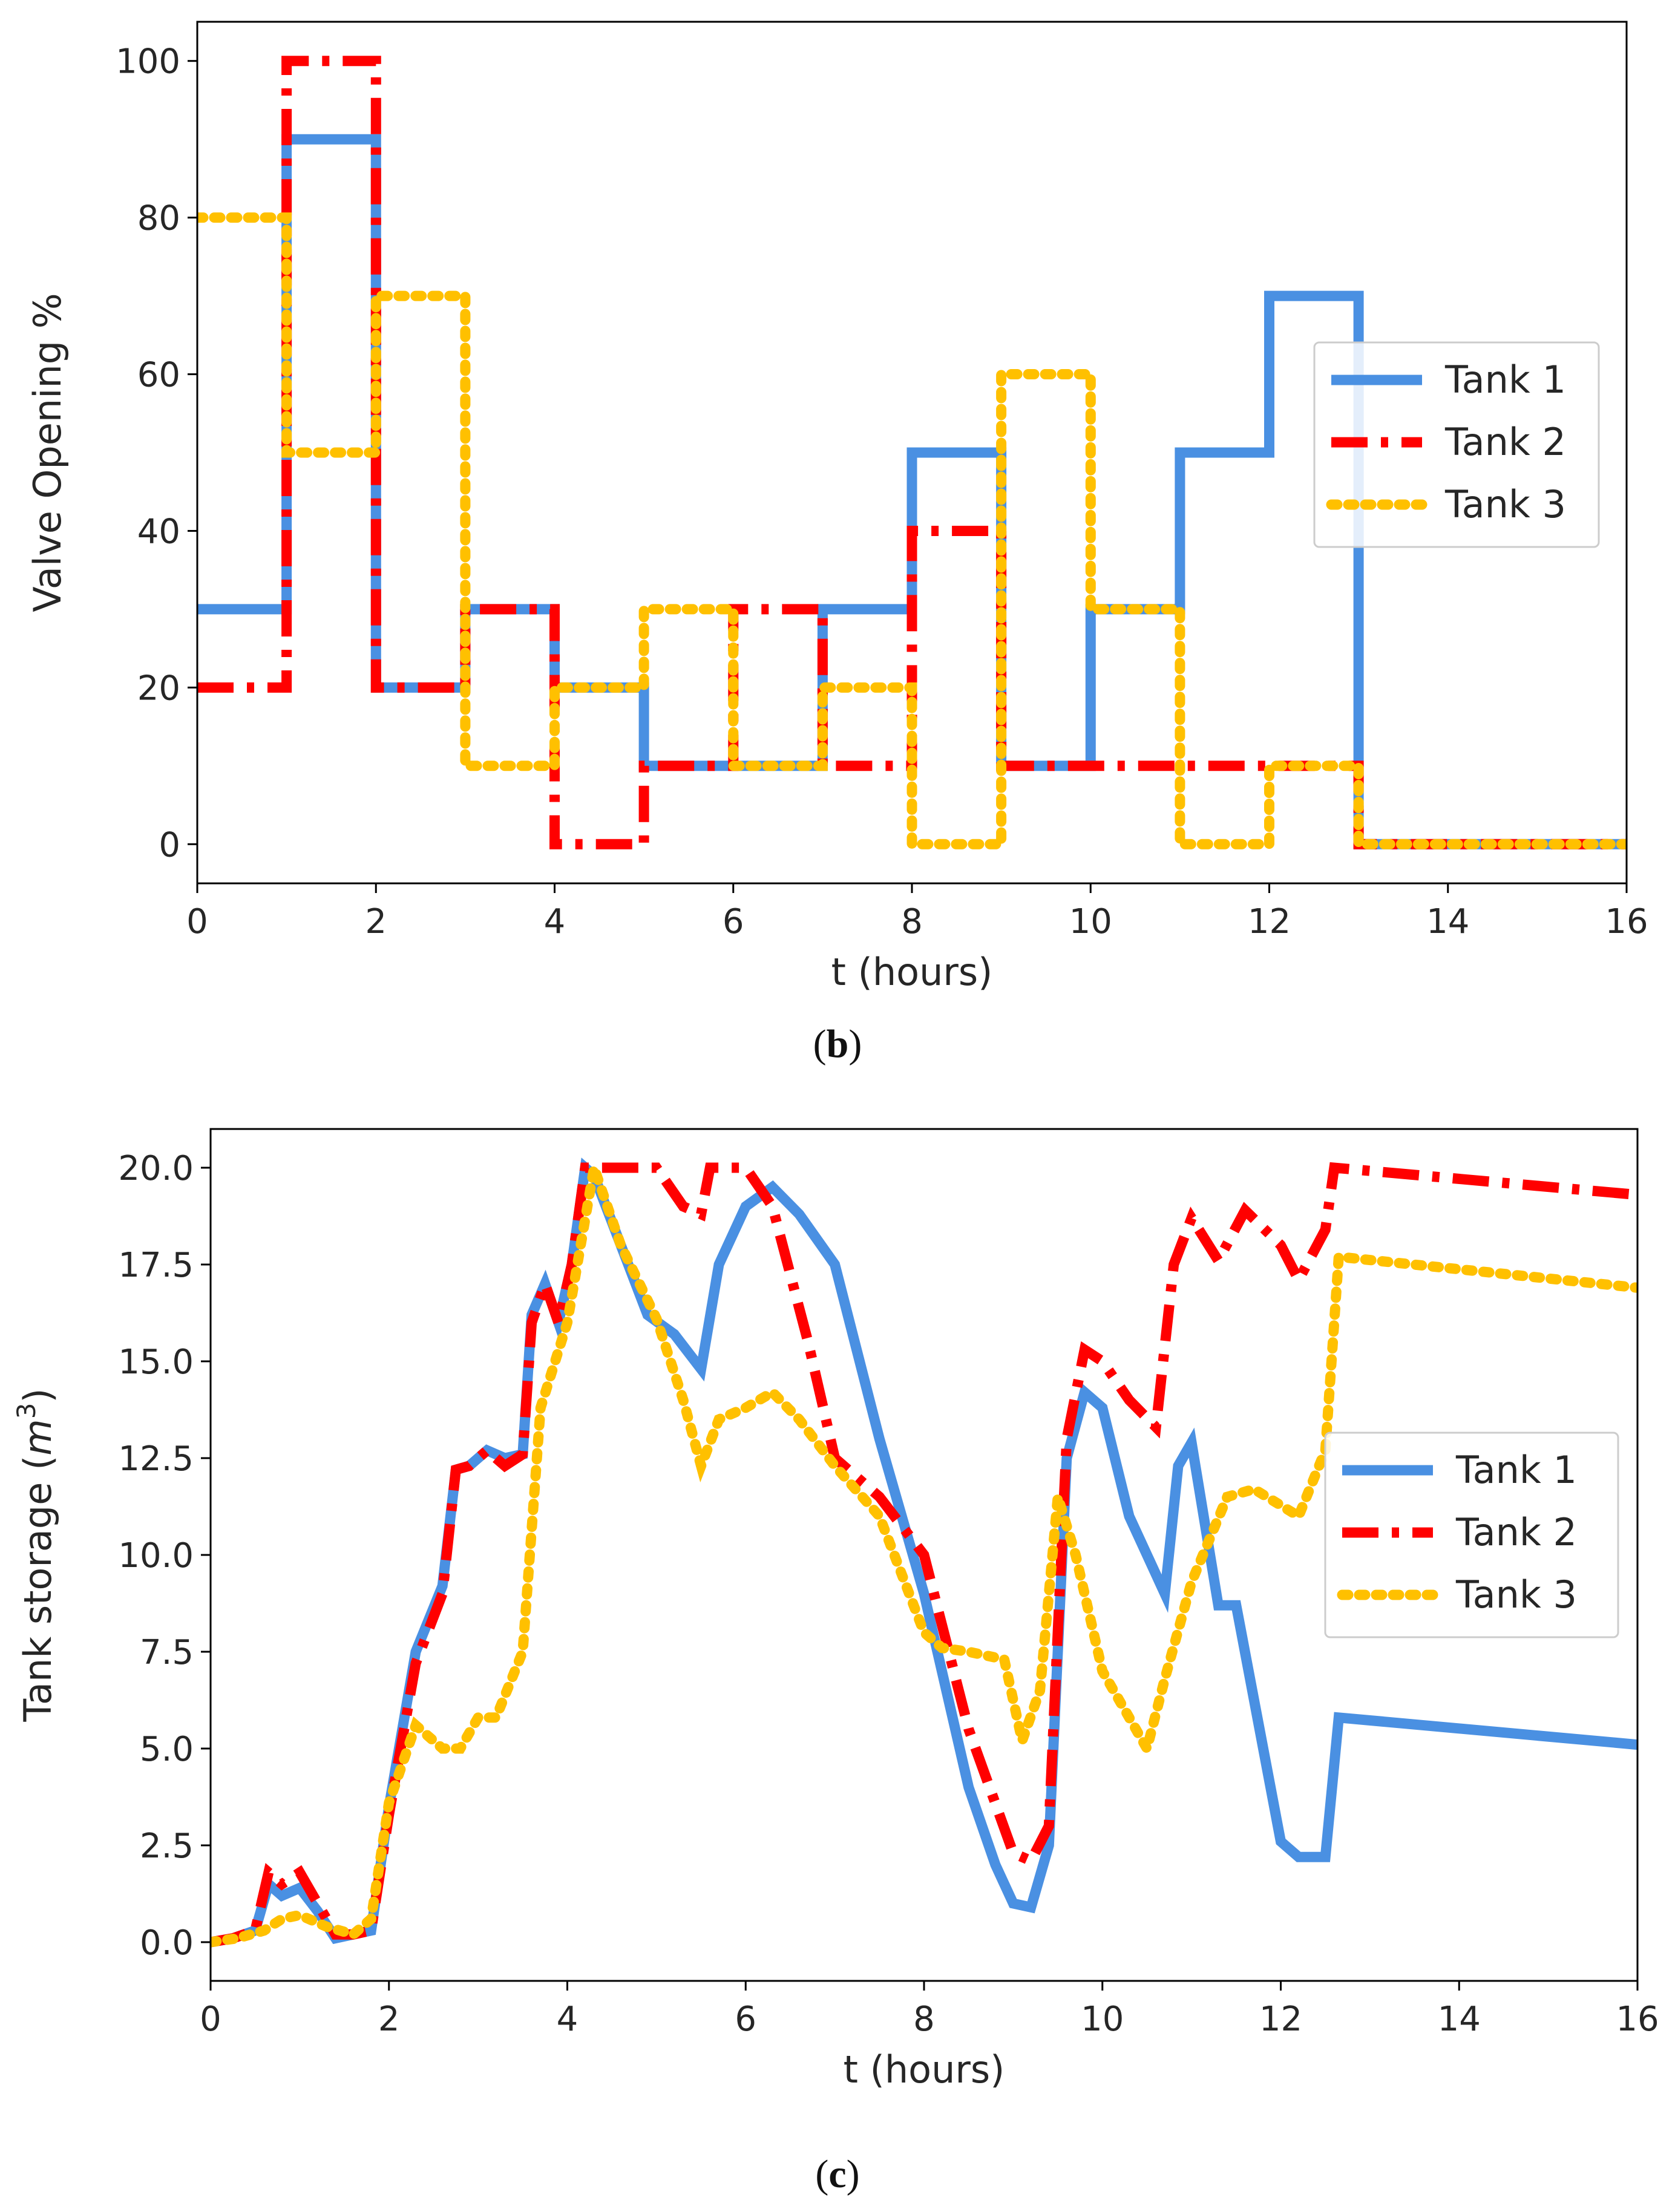 The height and width of the screenshot is (2212, 1675). Describe the element at coordinates (853, 2174) in the screenshot. I see `caption-c-close: )` at that location.